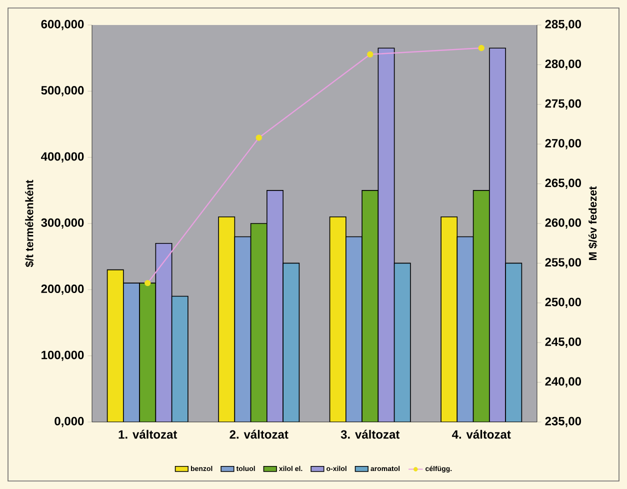 This screenshot has height=489, width=627. Describe the element at coordinates (481, 434) in the screenshot. I see `x-tick-label: 4. változat` at that location.